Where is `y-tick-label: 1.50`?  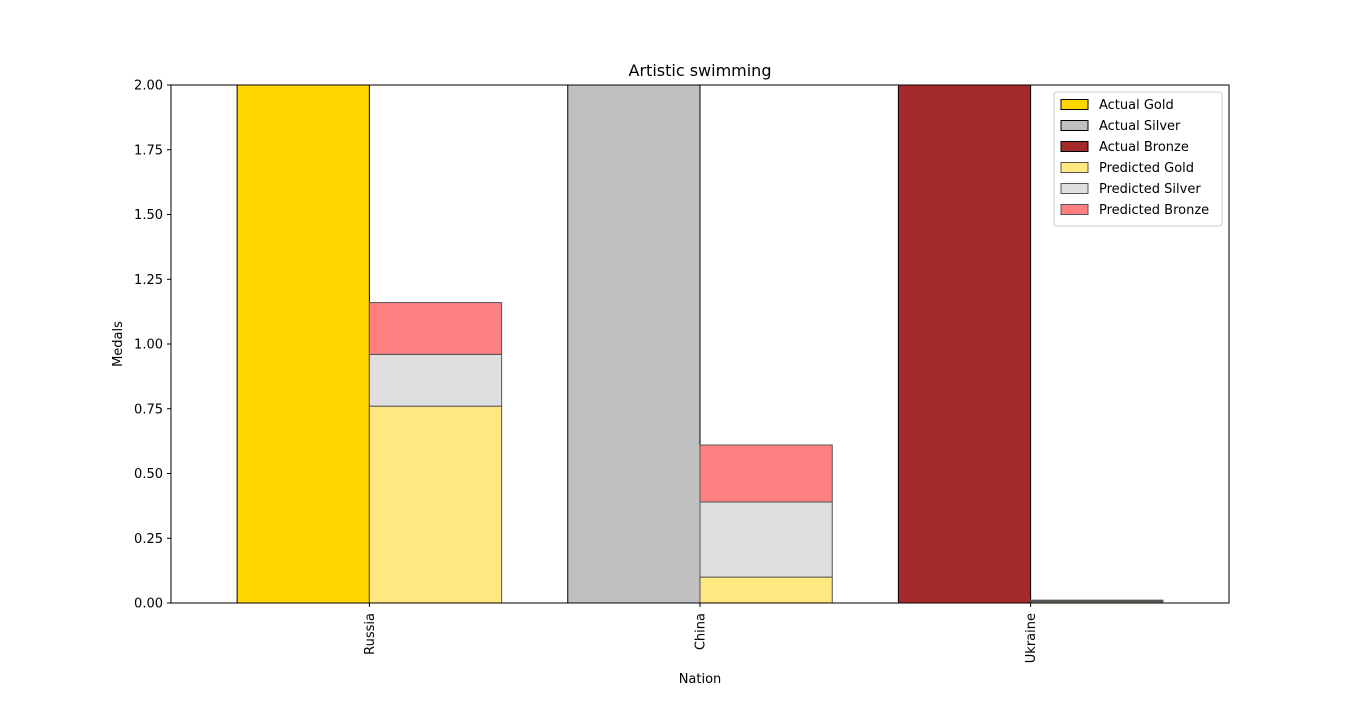 y-tick-label: 1.50 is located at coordinates (148, 215).